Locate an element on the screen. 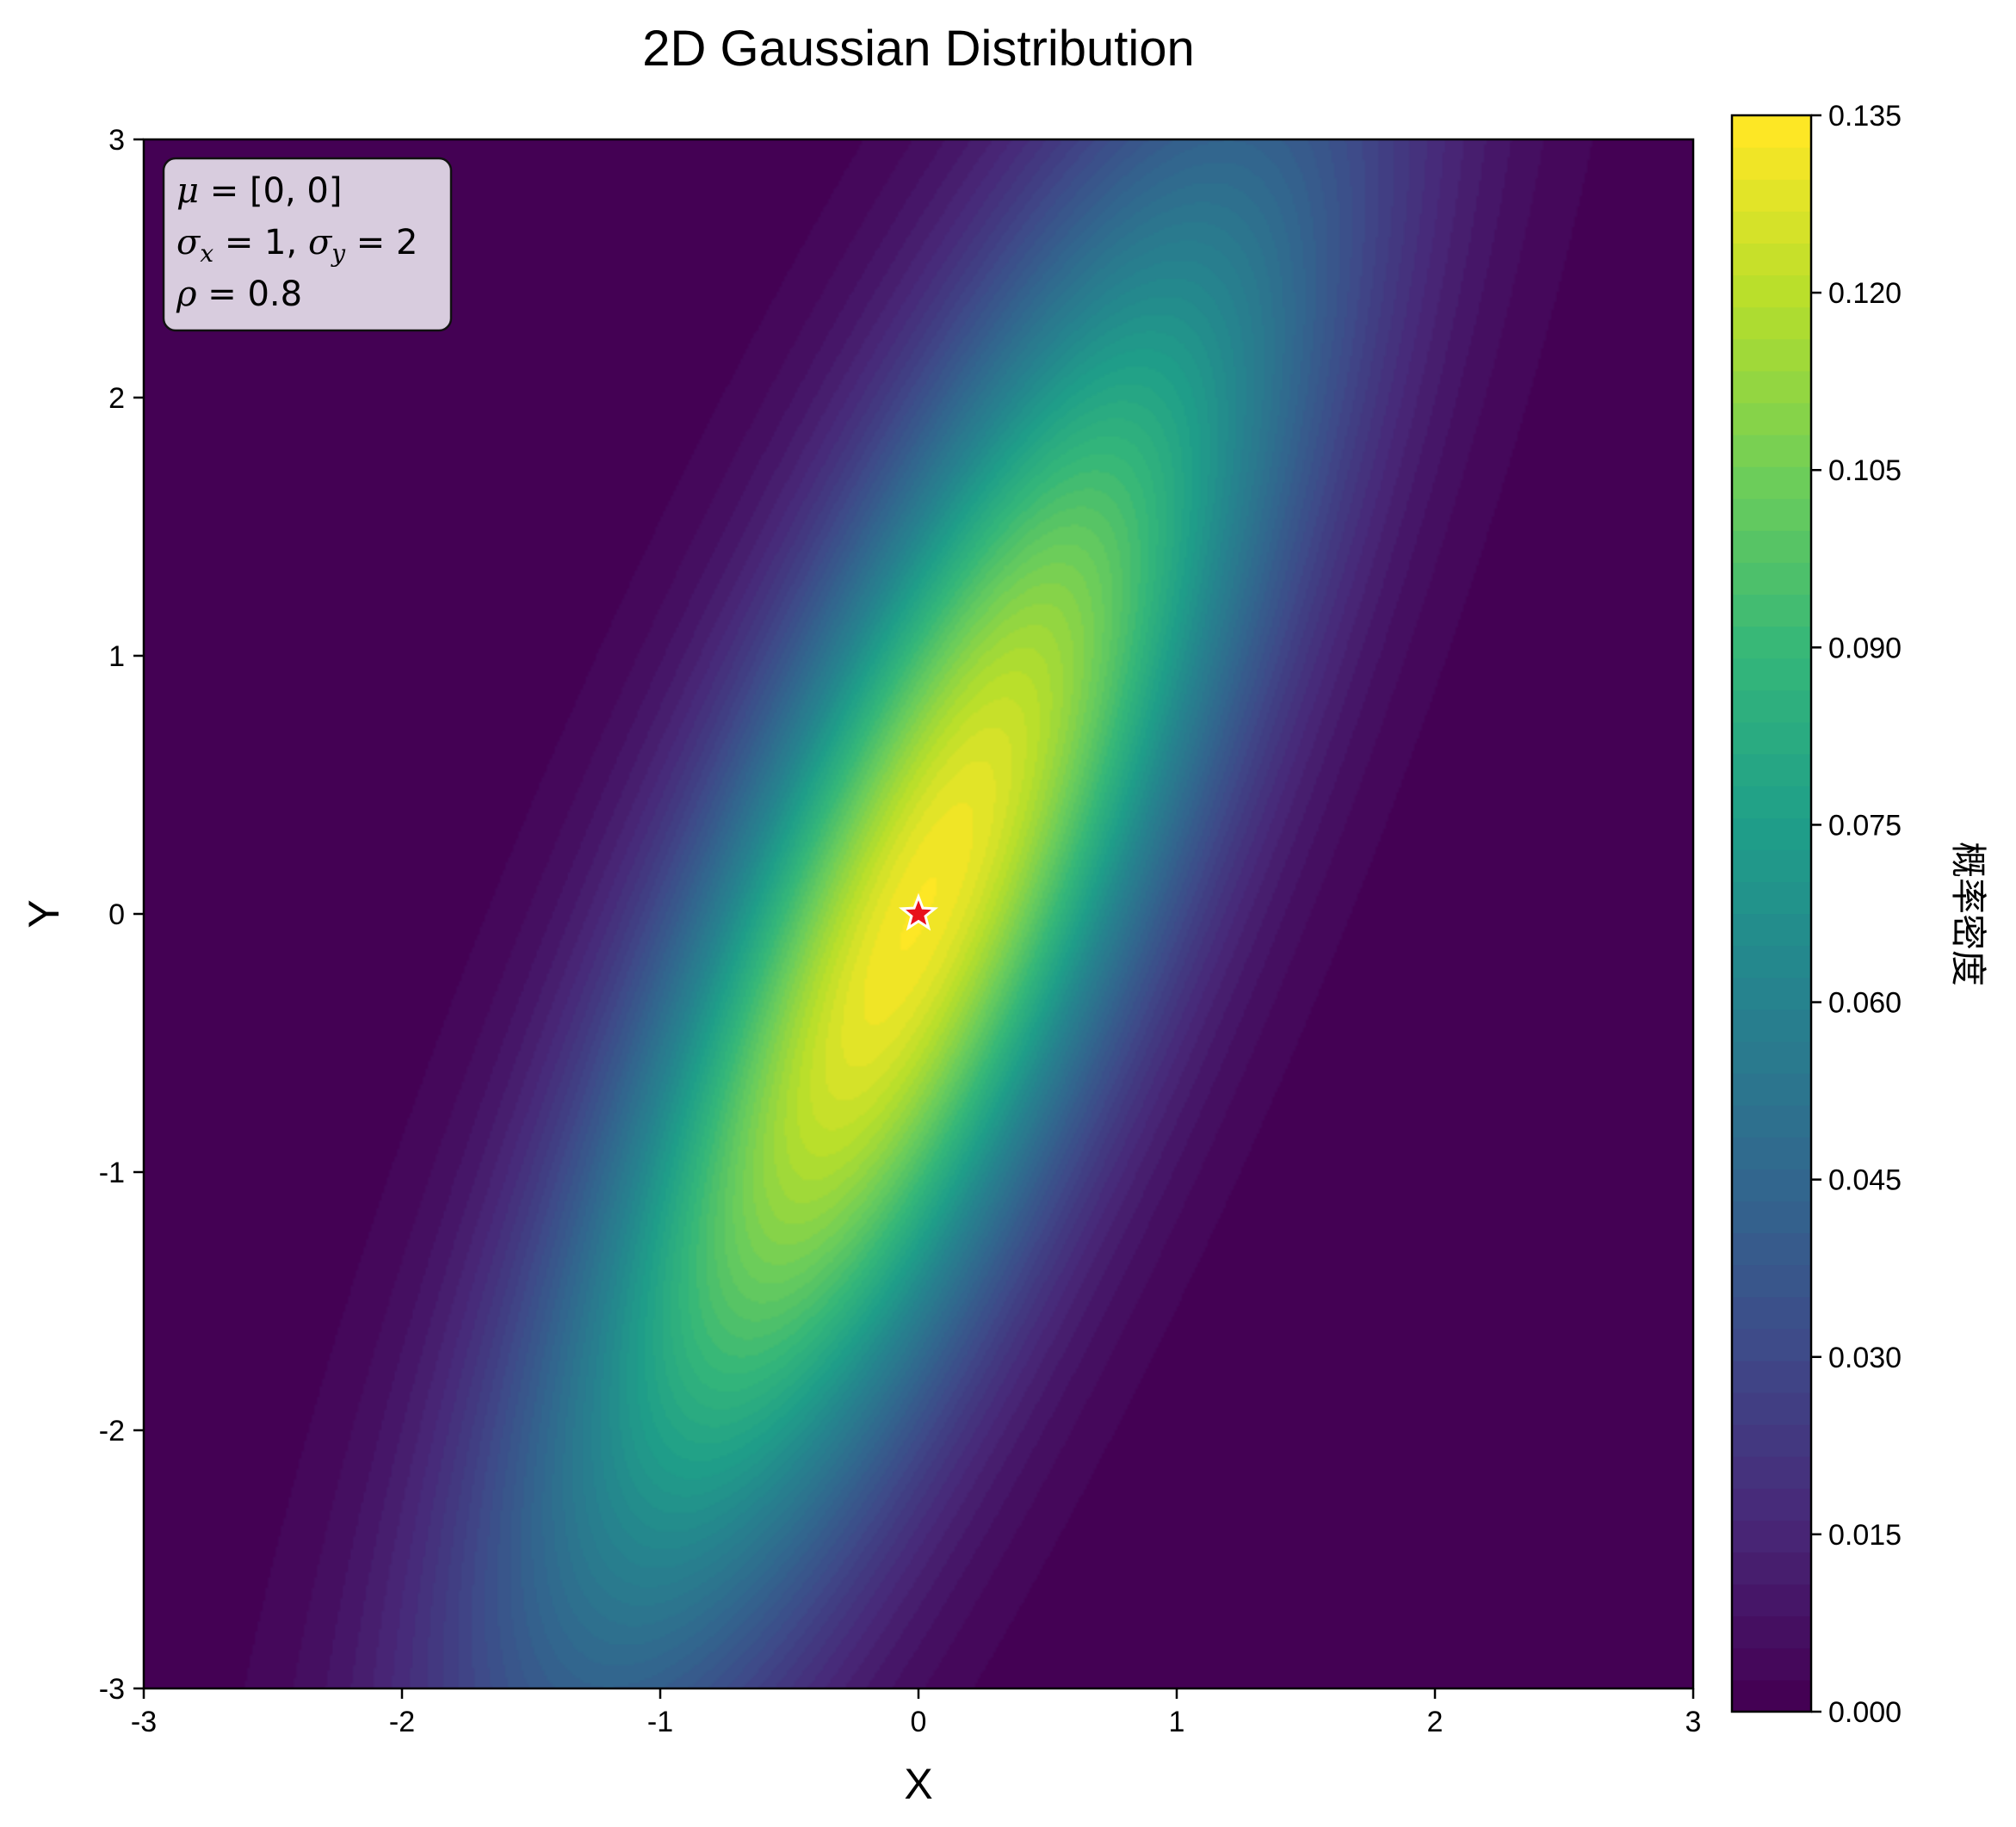 The width and height of the screenshot is (2016, 1827). y-tick-label: -3 is located at coordinates (112, 1690).